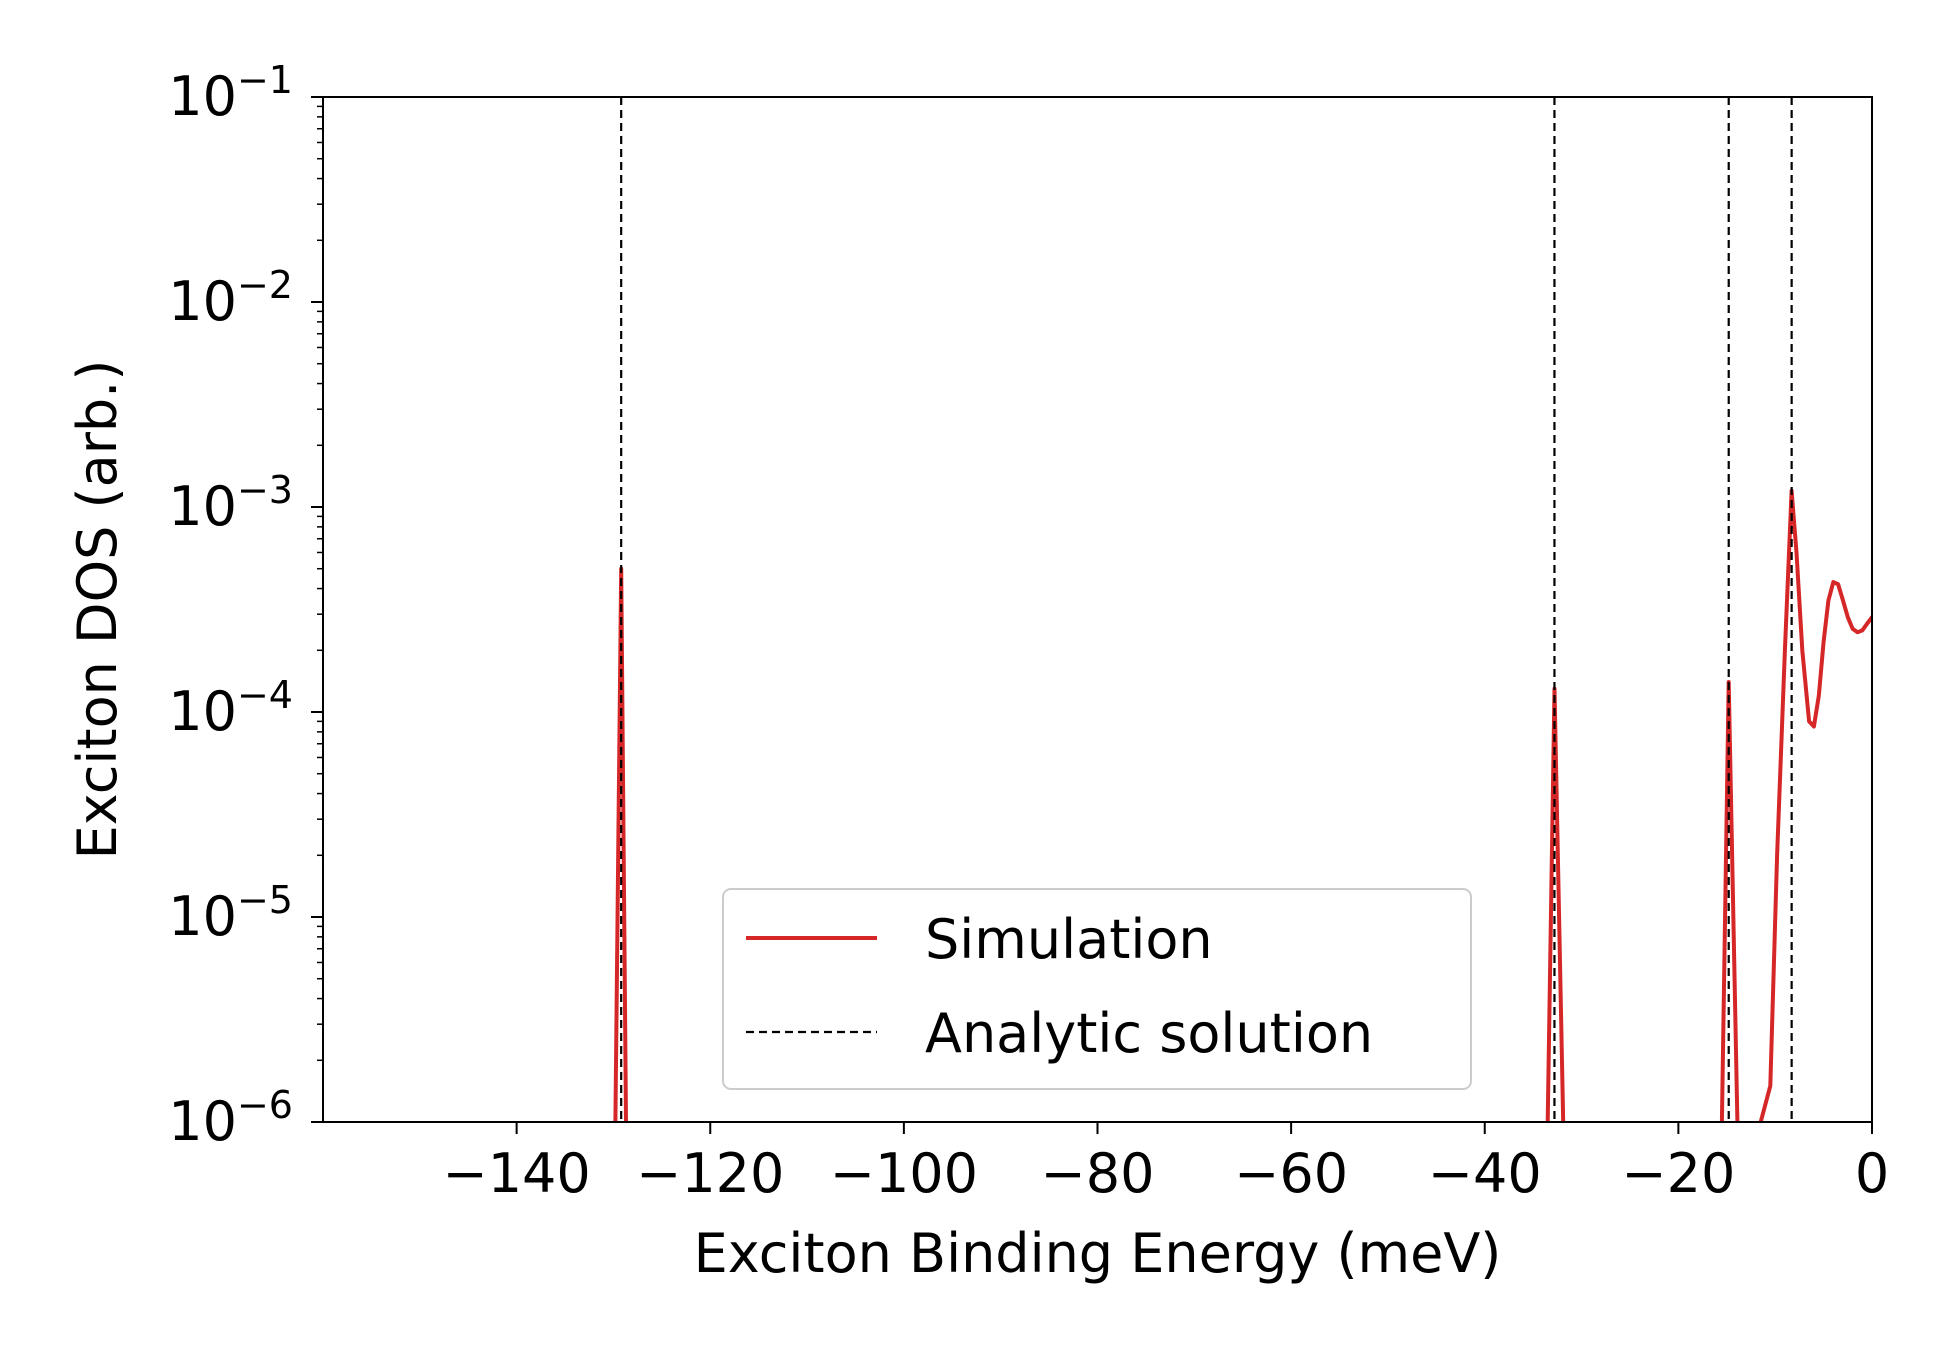  I want to click on x-tick-label: −60, so click(1291, 1173).